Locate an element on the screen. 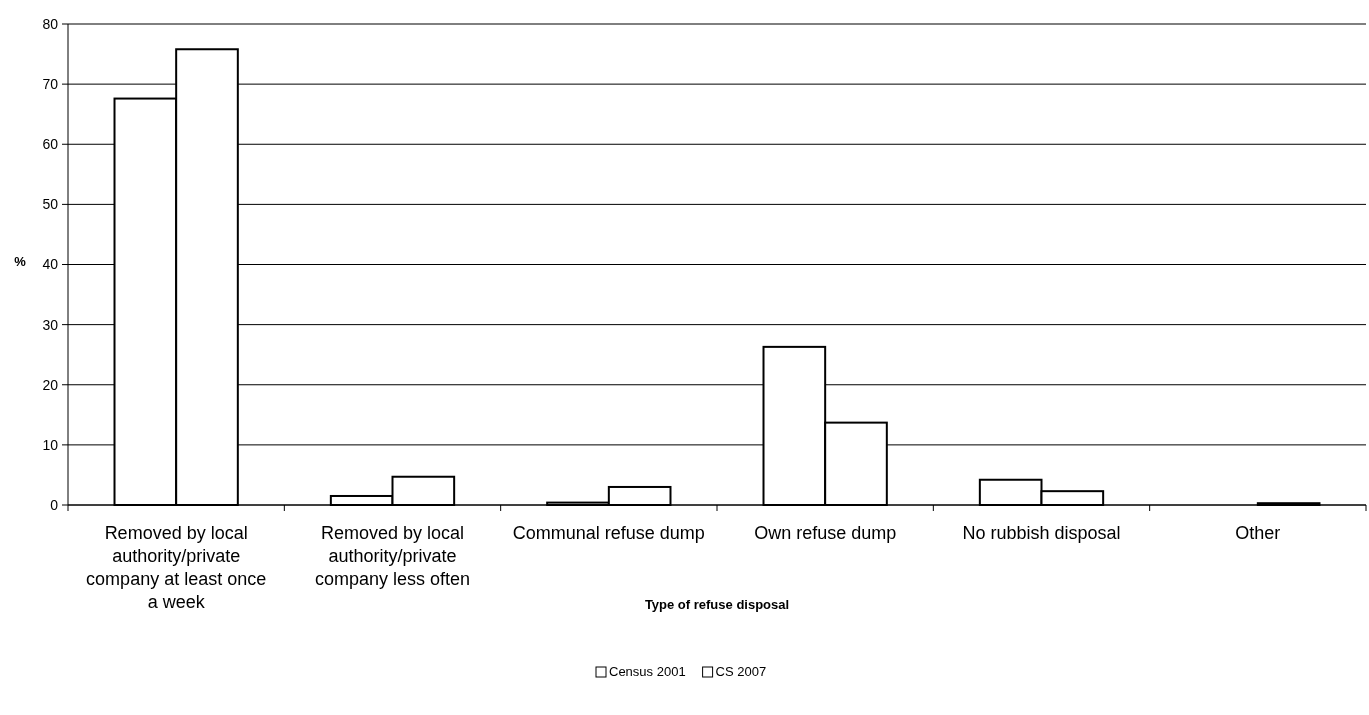  legend-label: Census 2001 is located at coordinates (647, 671).